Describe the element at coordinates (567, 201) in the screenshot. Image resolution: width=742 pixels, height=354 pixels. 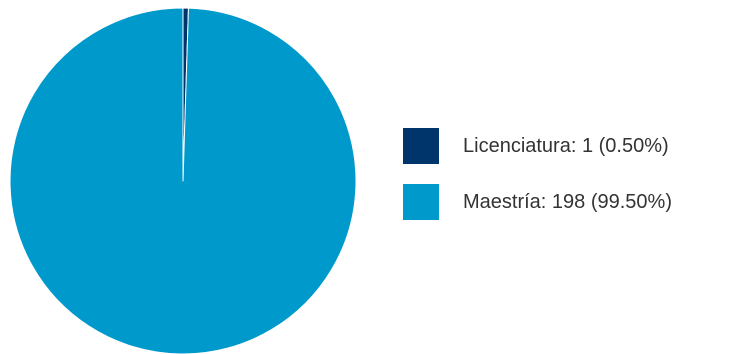
I see `legend-label-maestria: Maestría: 198 (99.50%)` at that location.